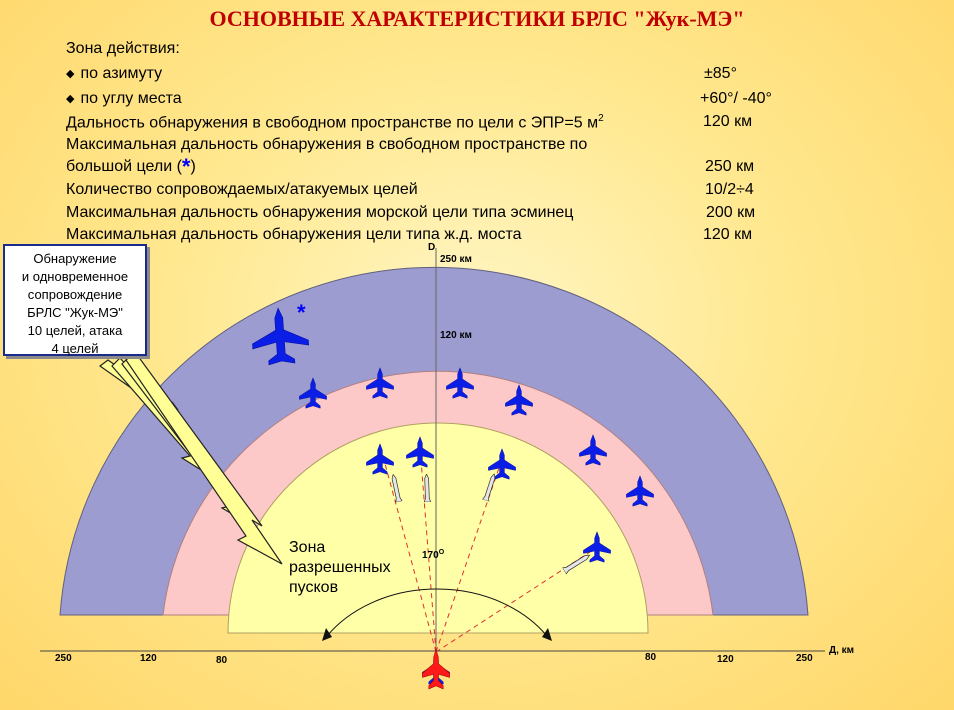 The width and height of the screenshot is (954, 710). I want to click on range-label-120: 120 км, so click(456, 335).